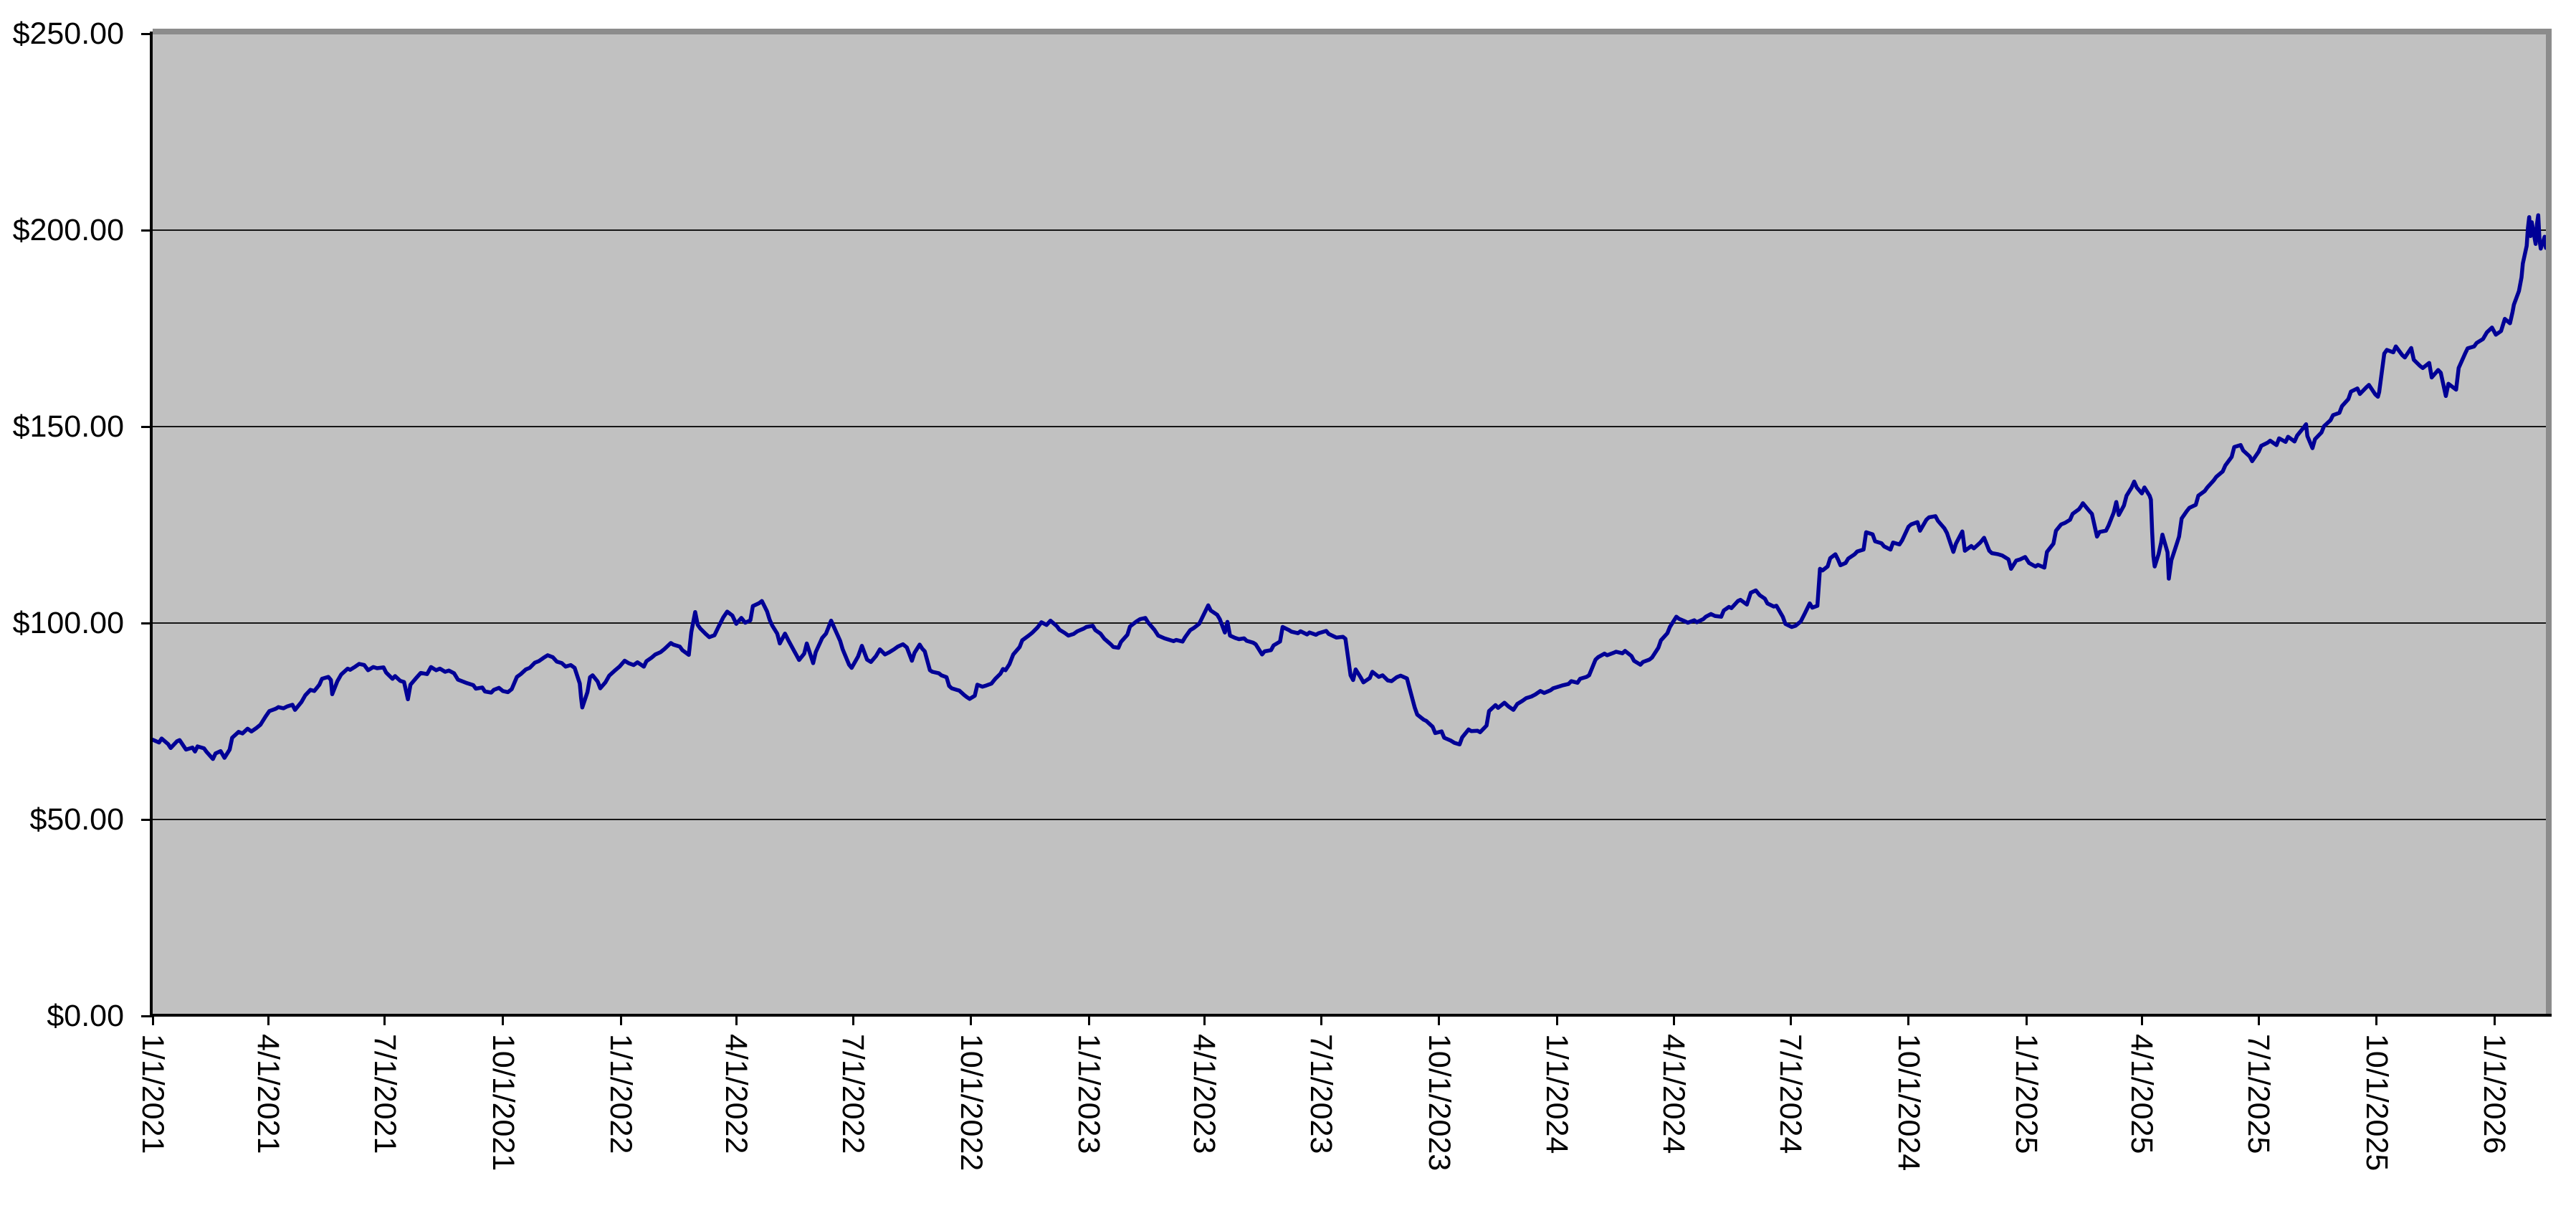 Image resolution: width=2576 pixels, height=1226 pixels. What do you see at coordinates (68, 33) in the screenshot?
I see `y-tick-label: $250.00` at bounding box center [68, 33].